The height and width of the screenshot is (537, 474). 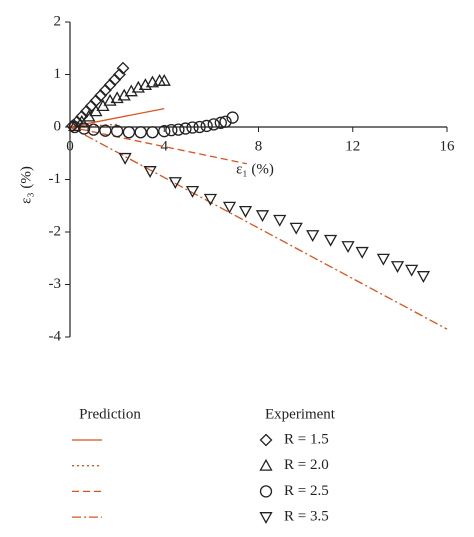 What do you see at coordinates (306, 491) in the screenshot?
I see `legend-label: R = 2.5` at bounding box center [306, 491].